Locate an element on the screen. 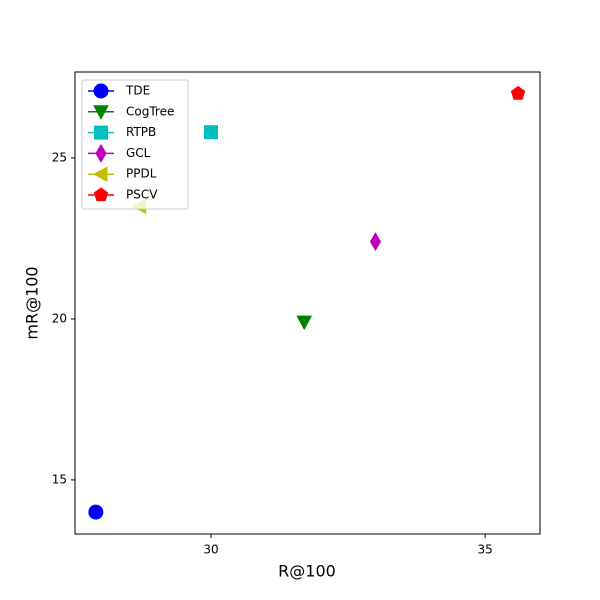 The image size is (600, 600). y-axis-label: mR@100 is located at coordinates (32, 302).